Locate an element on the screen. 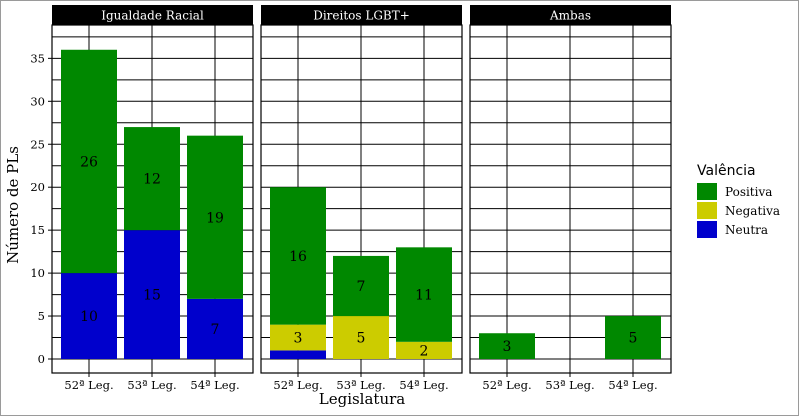 This screenshot has height=416, width=799. legend: Valência Positiva Negativa Neutra is located at coordinates (738, 200).